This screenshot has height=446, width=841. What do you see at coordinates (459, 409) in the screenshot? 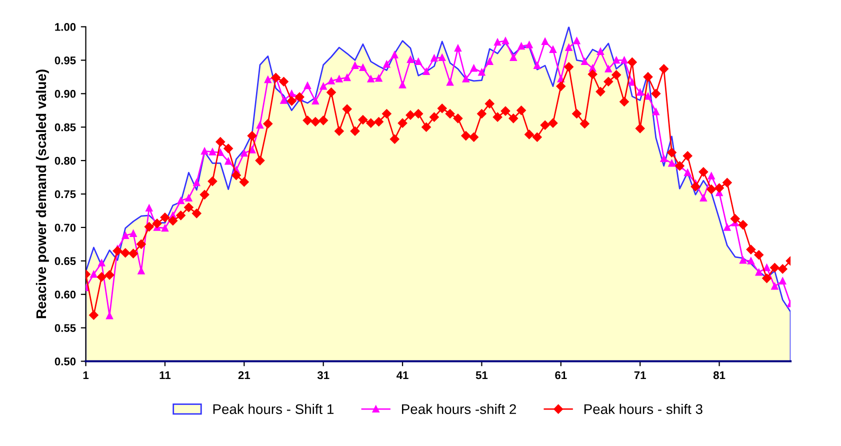
I see `legend-label: Peak hours -shift 2` at bounding box center [459, 409].